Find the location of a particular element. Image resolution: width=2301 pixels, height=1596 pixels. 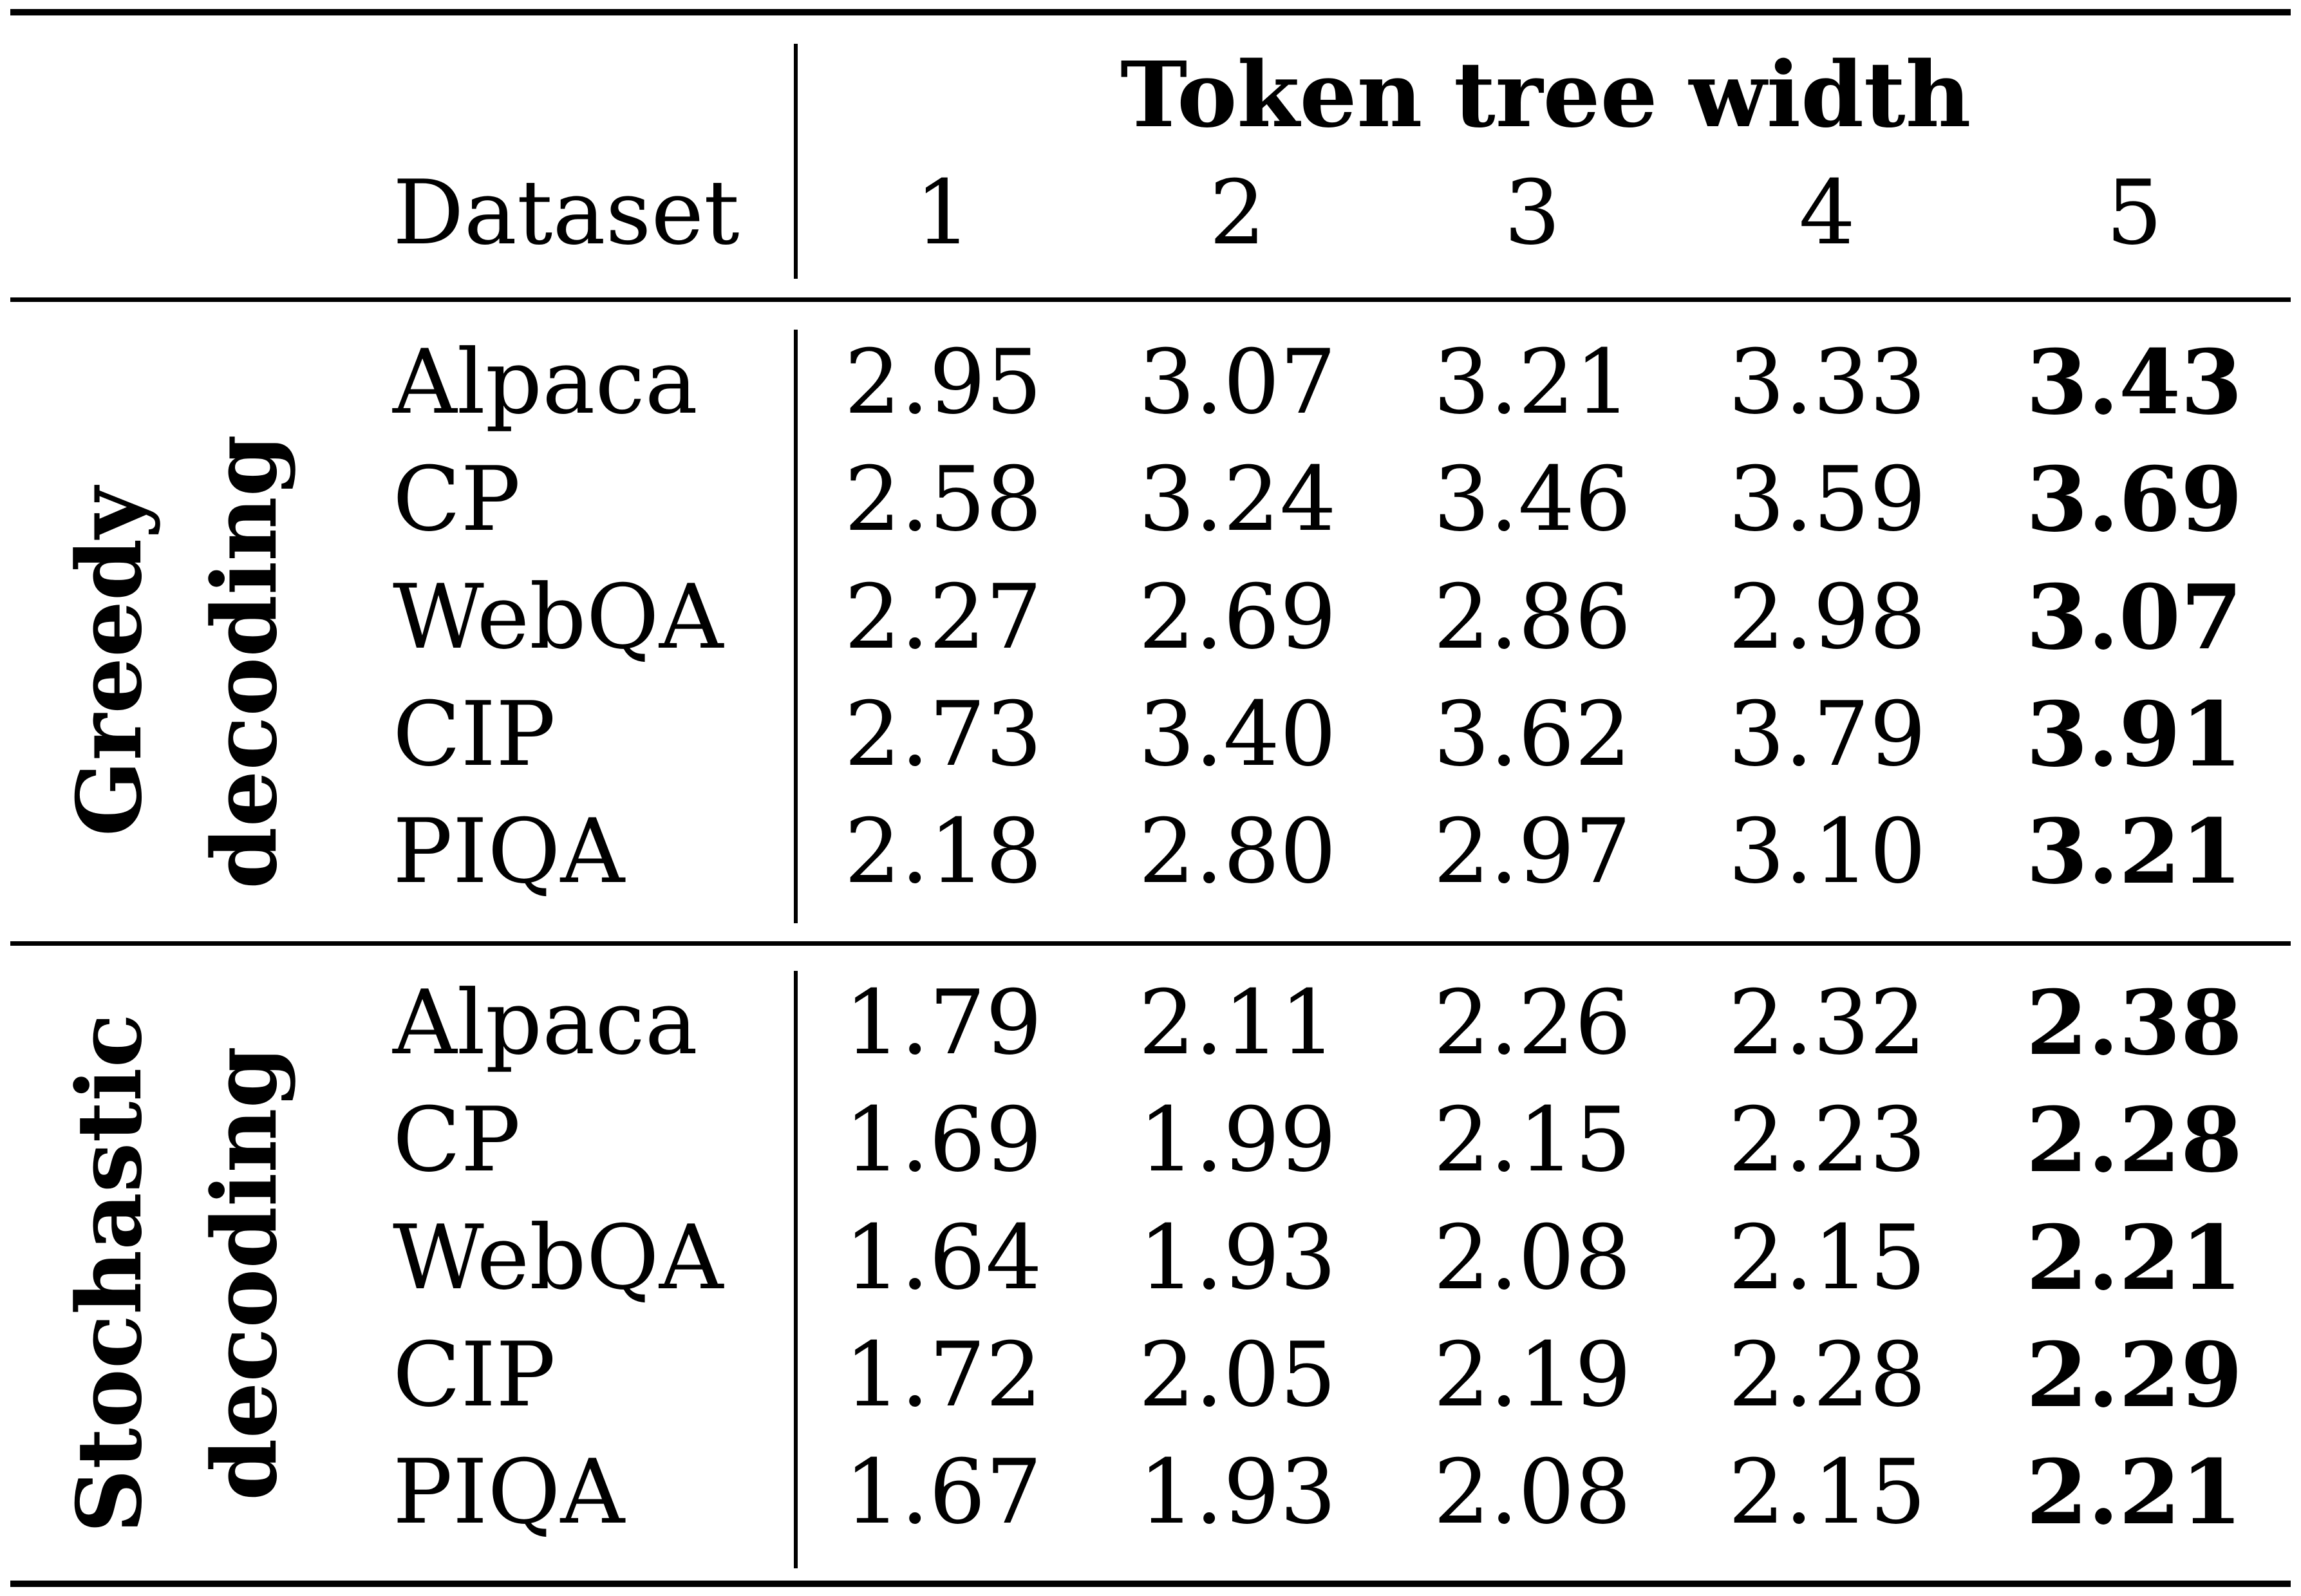

value-cell: 2.97 is located at coordinates (1532, 851).